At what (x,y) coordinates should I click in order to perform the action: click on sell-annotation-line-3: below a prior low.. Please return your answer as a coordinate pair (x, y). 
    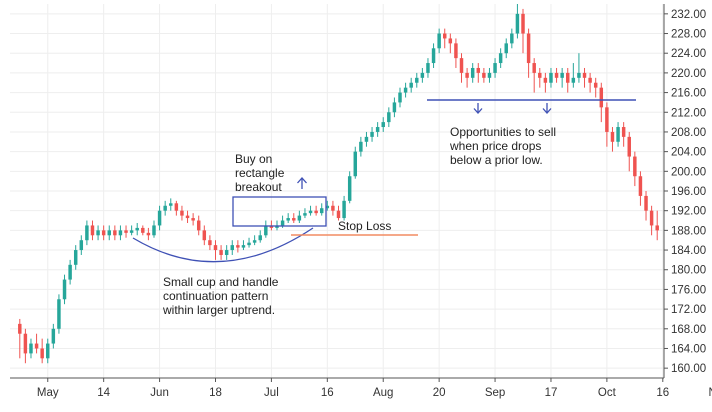
    Looking at the image, I should click on (496, 160).